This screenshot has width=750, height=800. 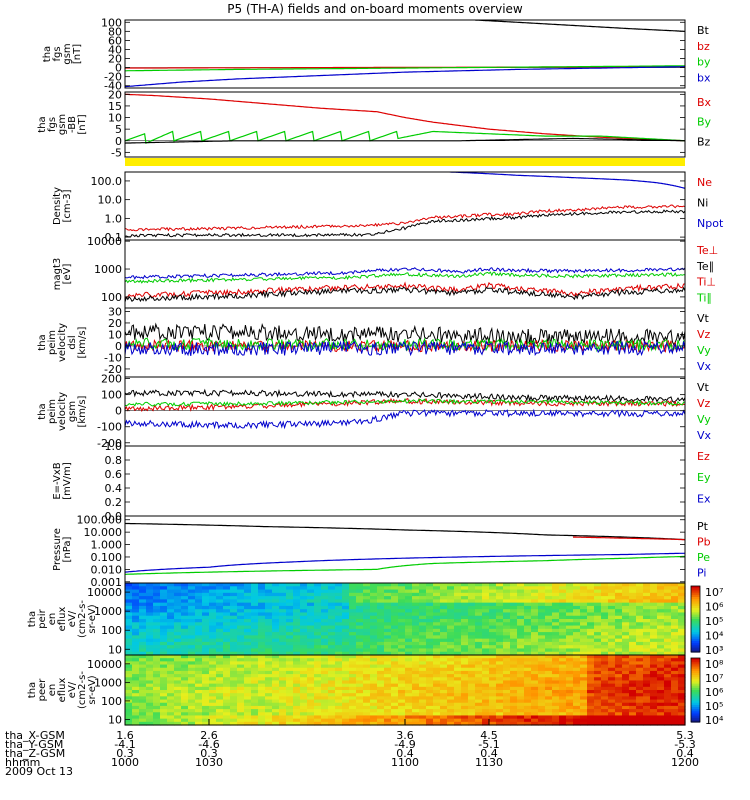 I want to click on legend-label-Bz: Bz, so click(x=704, y=141).